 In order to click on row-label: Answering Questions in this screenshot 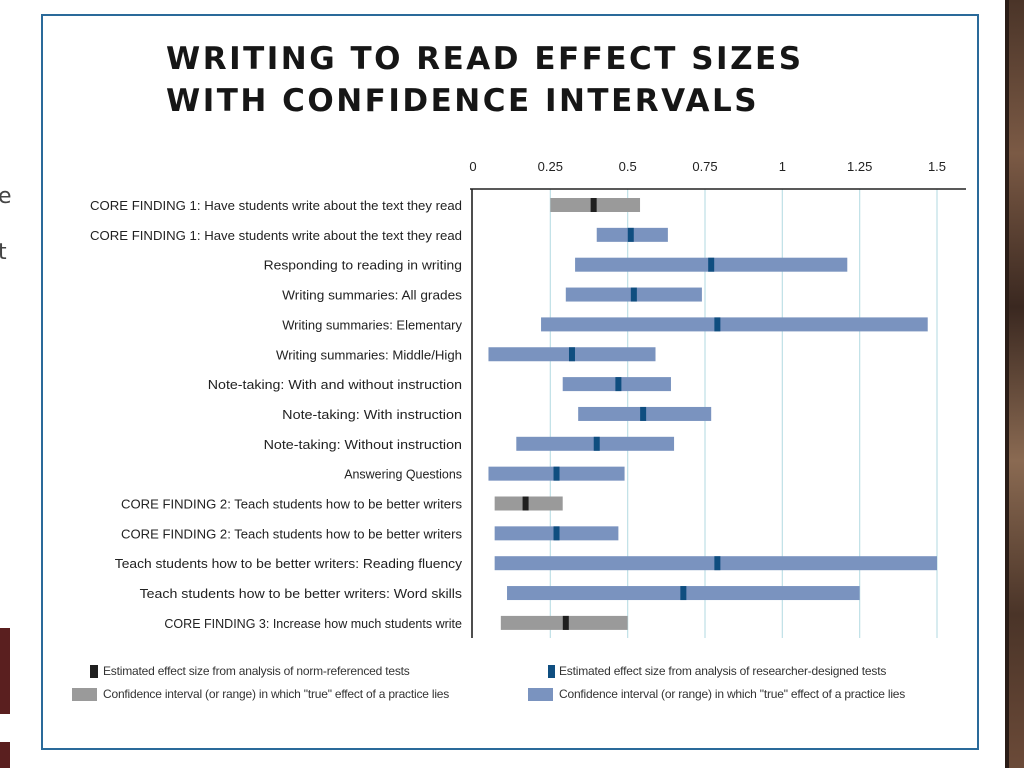, I will do `click(403, 474)`.